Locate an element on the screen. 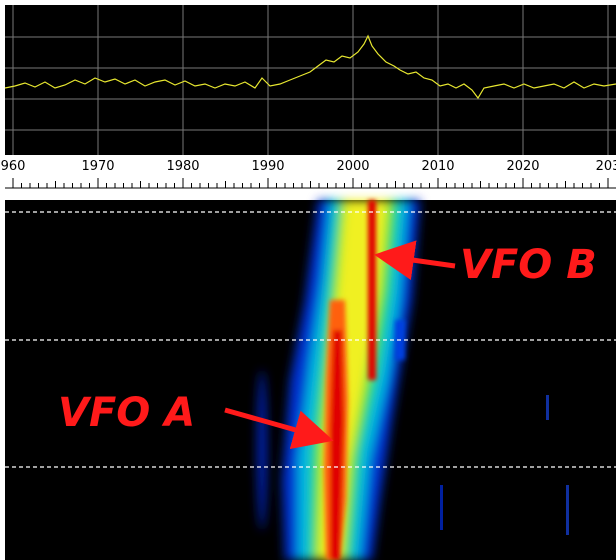 The height and width of the screenshot is (560, 616). scale-label: 1990 is located at coordinates (267, 166).